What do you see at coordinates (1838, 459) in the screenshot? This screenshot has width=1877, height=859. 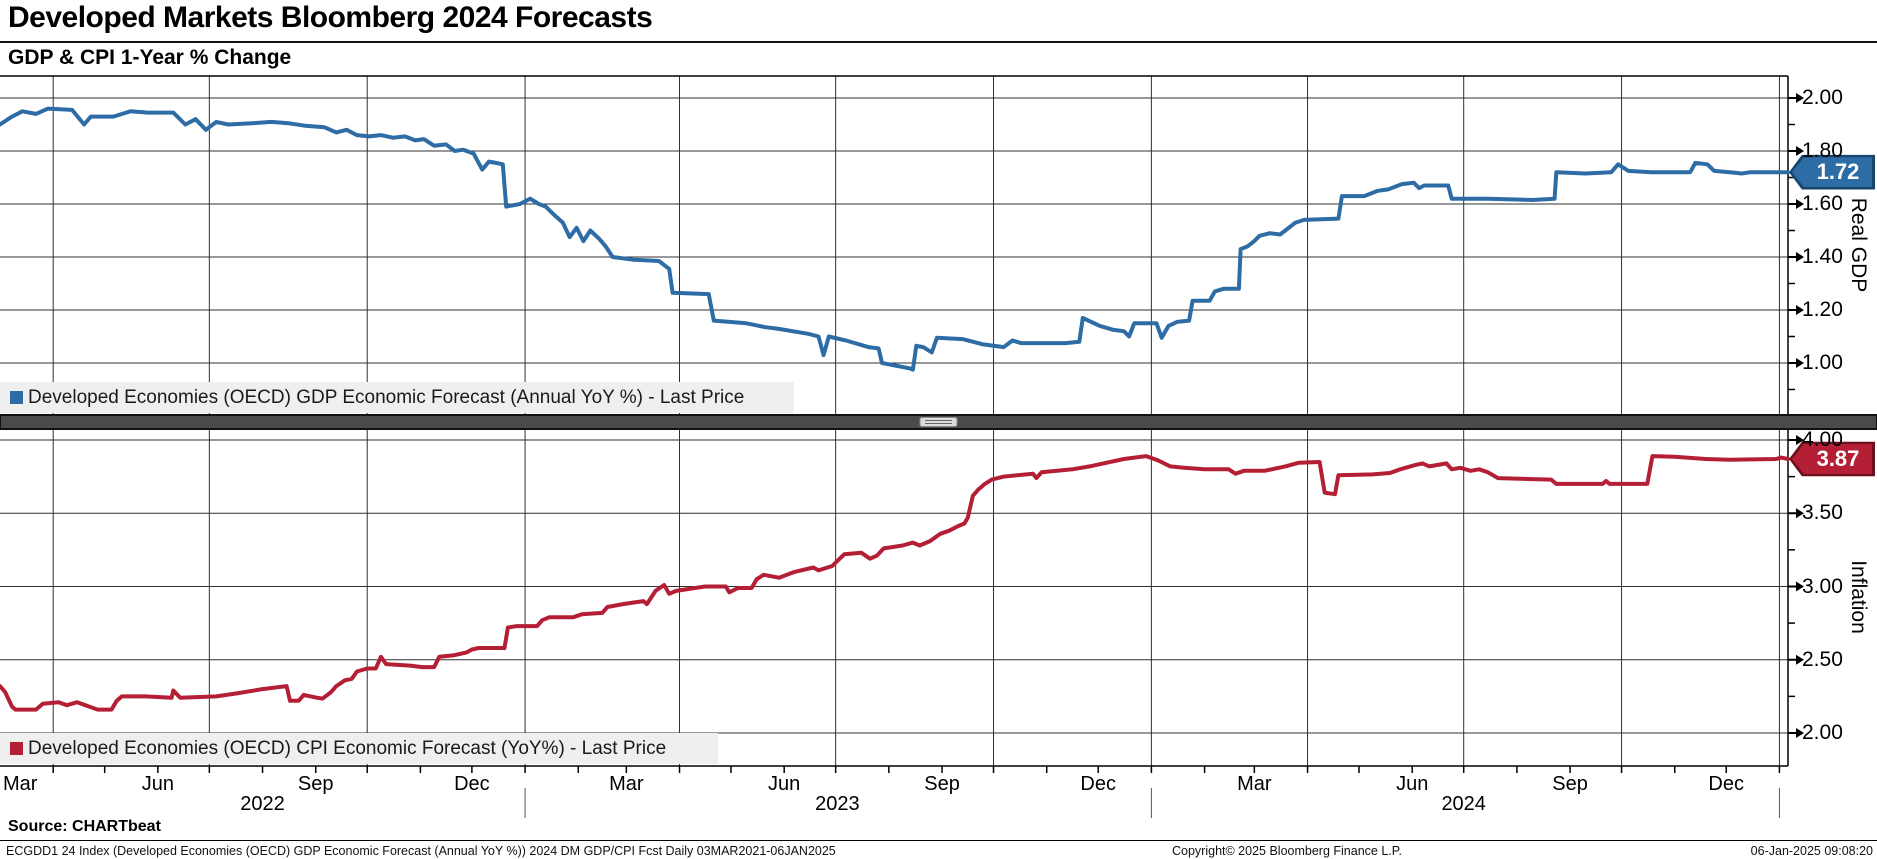 I see `badge-cpi-value: 3.87` at bounding box center [1838, 459].